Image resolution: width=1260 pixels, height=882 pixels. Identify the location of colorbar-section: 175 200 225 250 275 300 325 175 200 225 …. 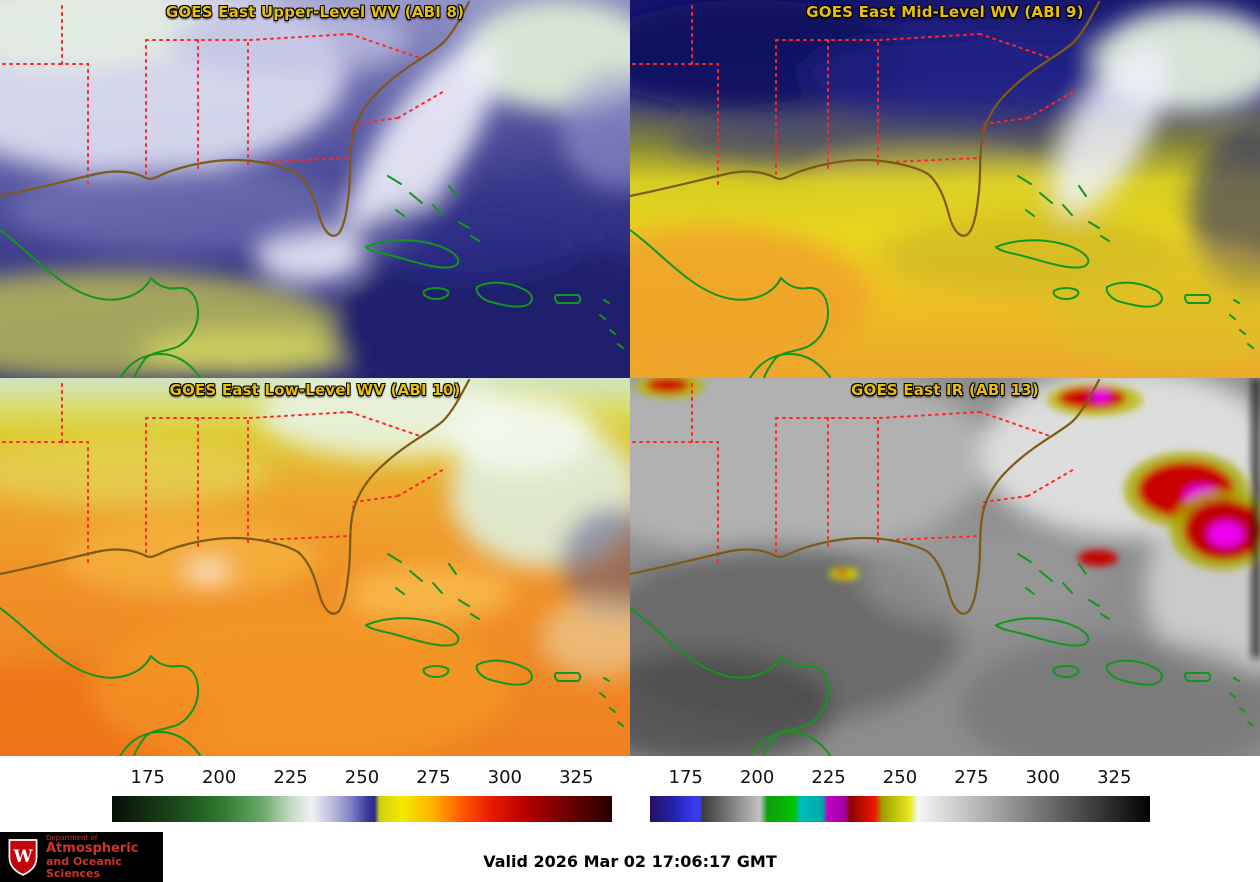
(630, 792).